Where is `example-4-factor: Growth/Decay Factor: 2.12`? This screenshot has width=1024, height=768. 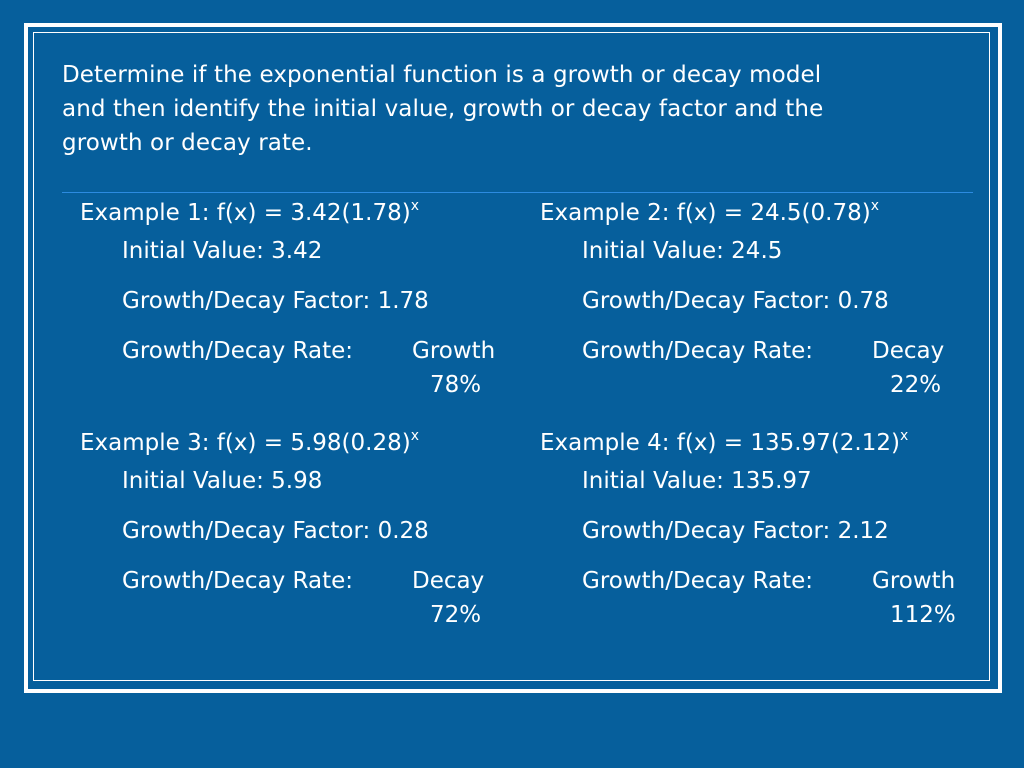
example-4-factor: Growth/Decay Factor: 2.12 is located at coordinates (735, 531).